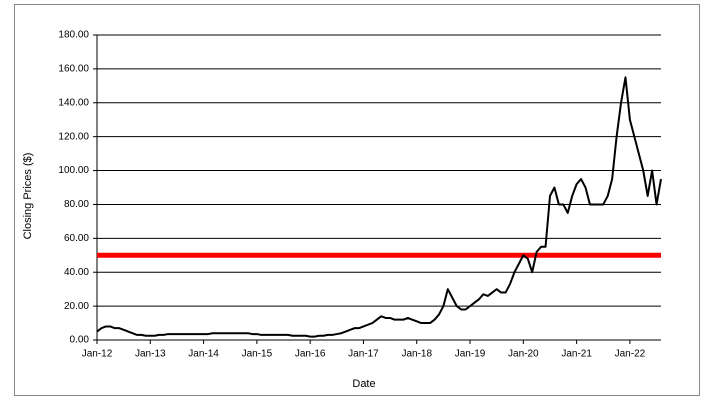  I want to click on x-tick-label: Jan-15, so click(257, 354).